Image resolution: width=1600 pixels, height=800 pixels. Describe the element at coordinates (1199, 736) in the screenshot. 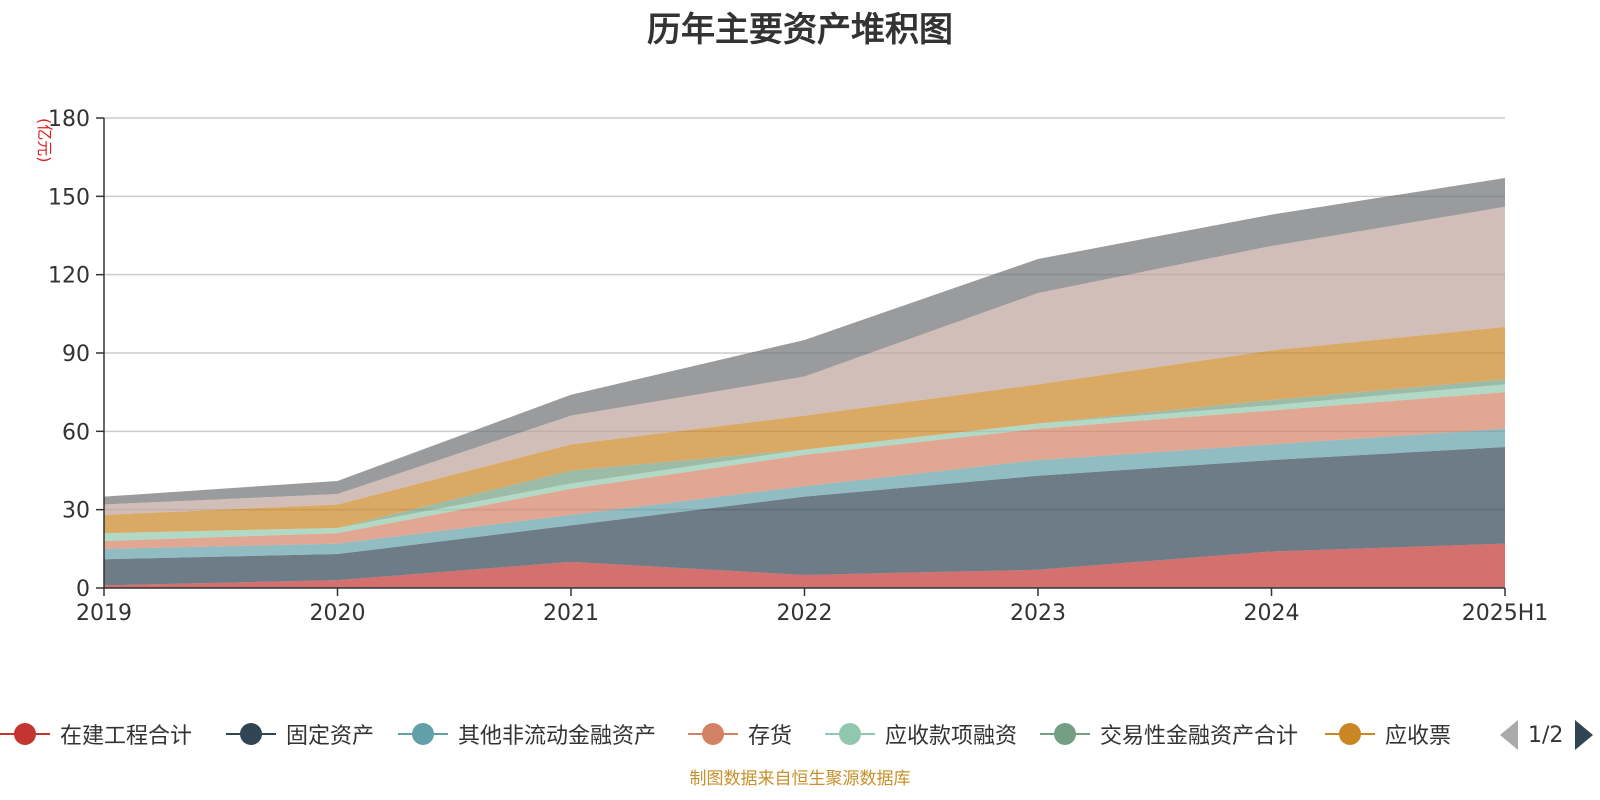

I see `legend-label: 交易性金融资产合计` at that location.